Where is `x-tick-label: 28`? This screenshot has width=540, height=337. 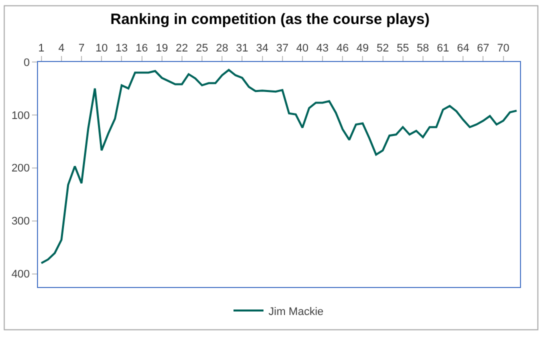
x-tick-label: 28 is located at coordinates (222, 48).